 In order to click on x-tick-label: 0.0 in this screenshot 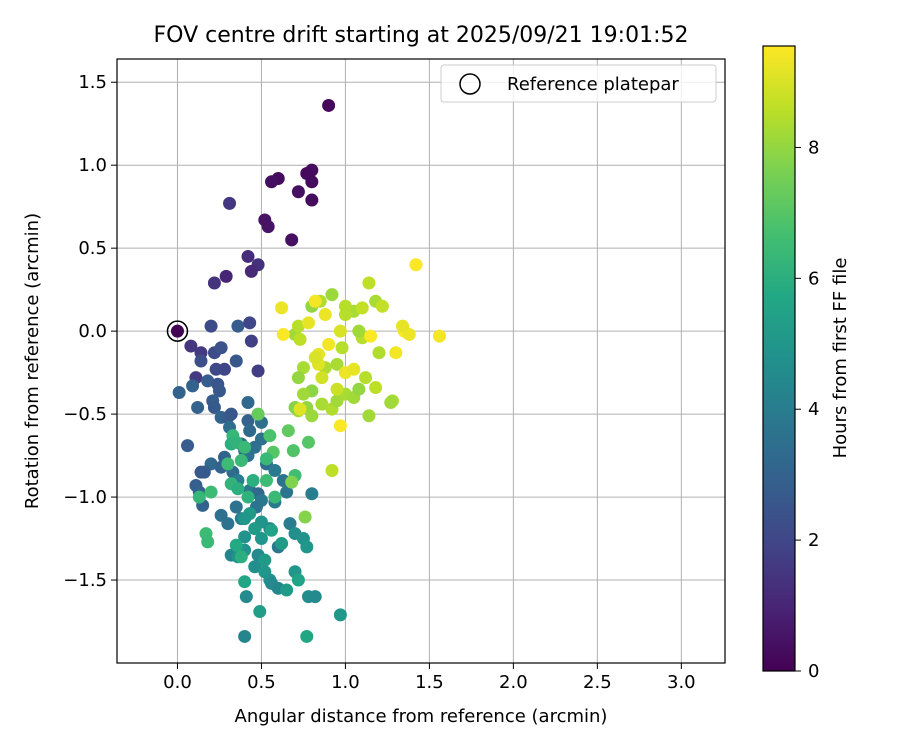, I will do `click(177, 682)`.